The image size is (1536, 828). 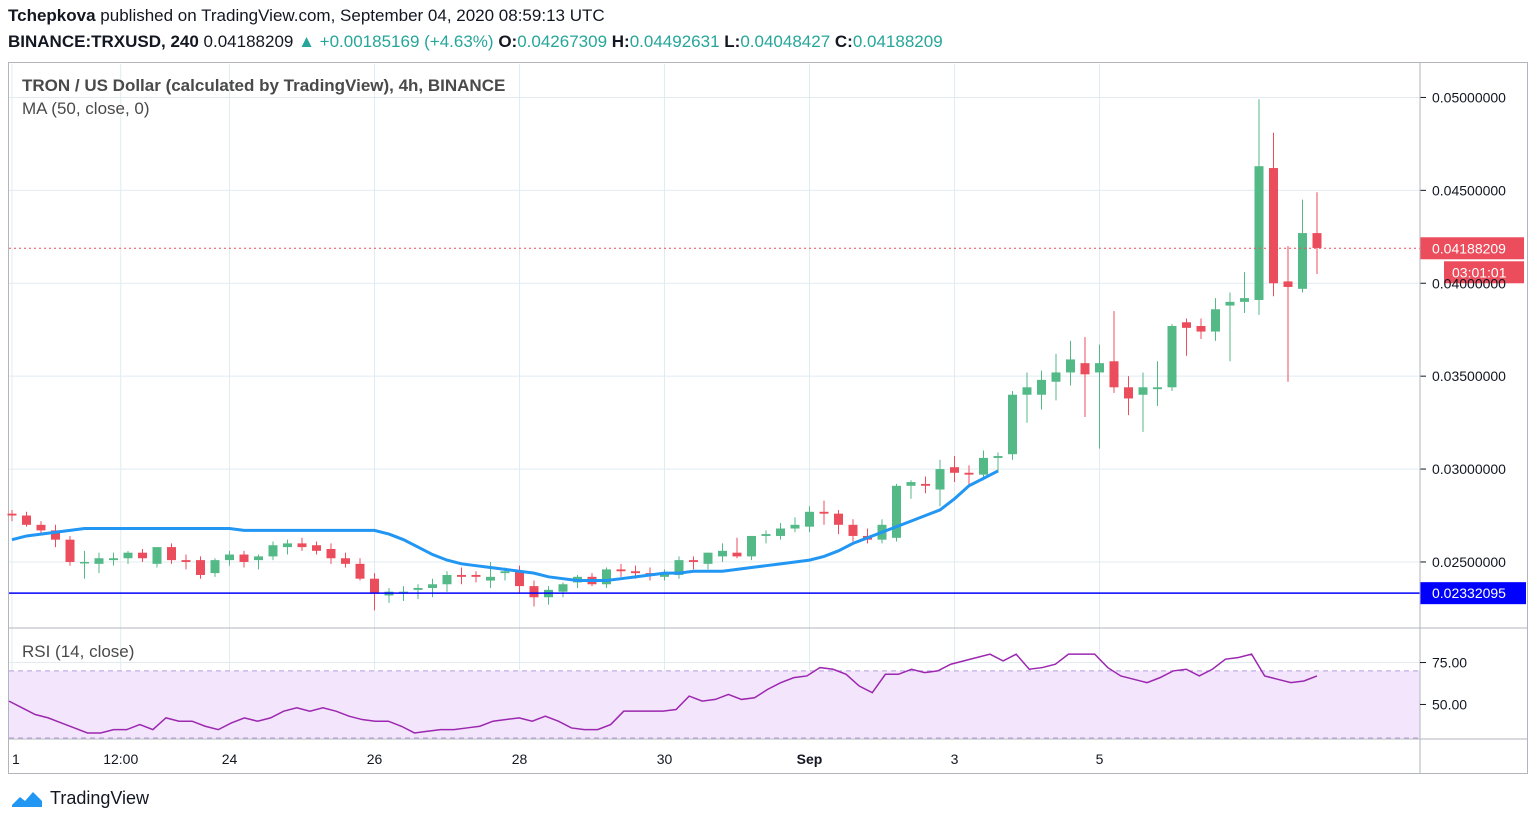 What do you see at coordinates (1449, 663) in the screenshot?
I see `rsi-tick-label: 75.00` at bounding box center [1449, 663].